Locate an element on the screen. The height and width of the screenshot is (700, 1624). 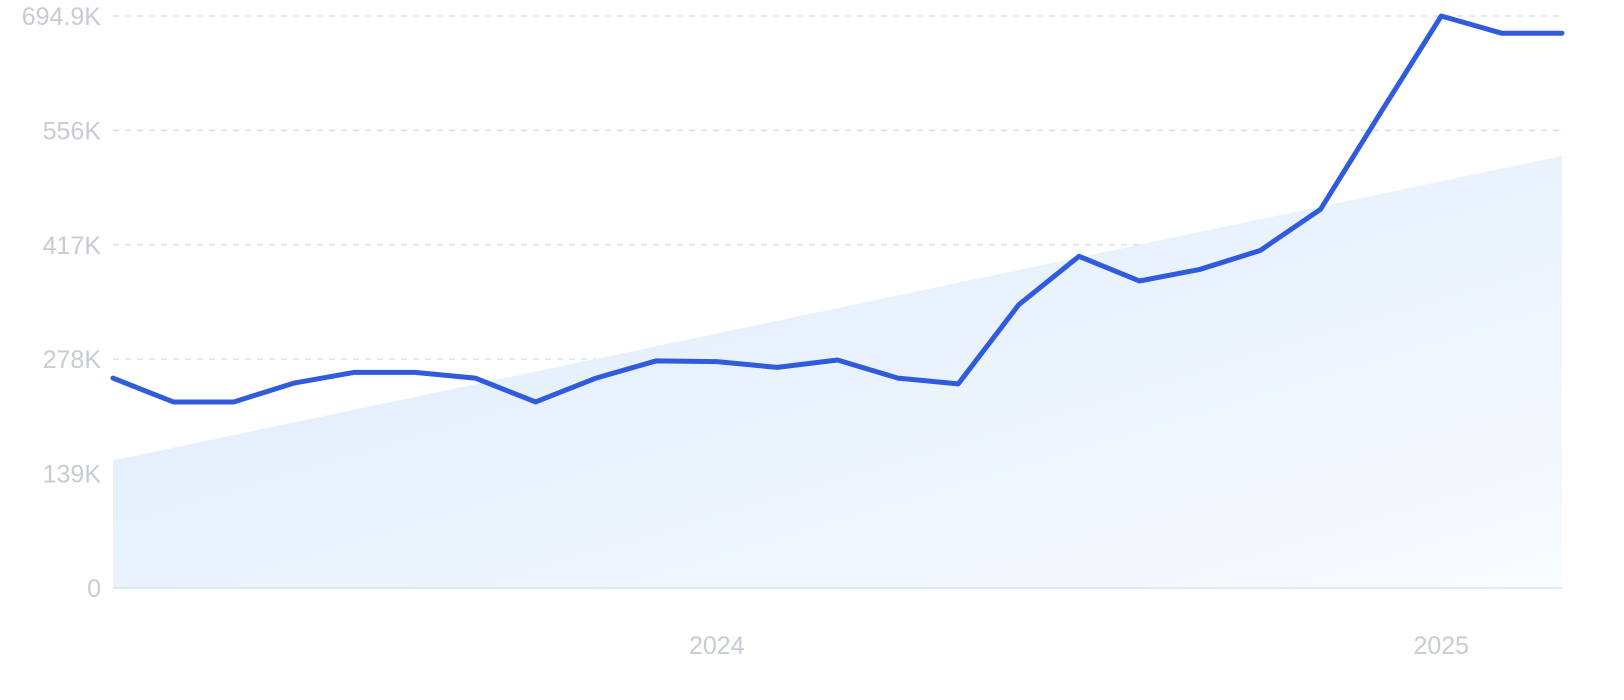
y-tick-label: 417K is located at coordinates (72, 246).